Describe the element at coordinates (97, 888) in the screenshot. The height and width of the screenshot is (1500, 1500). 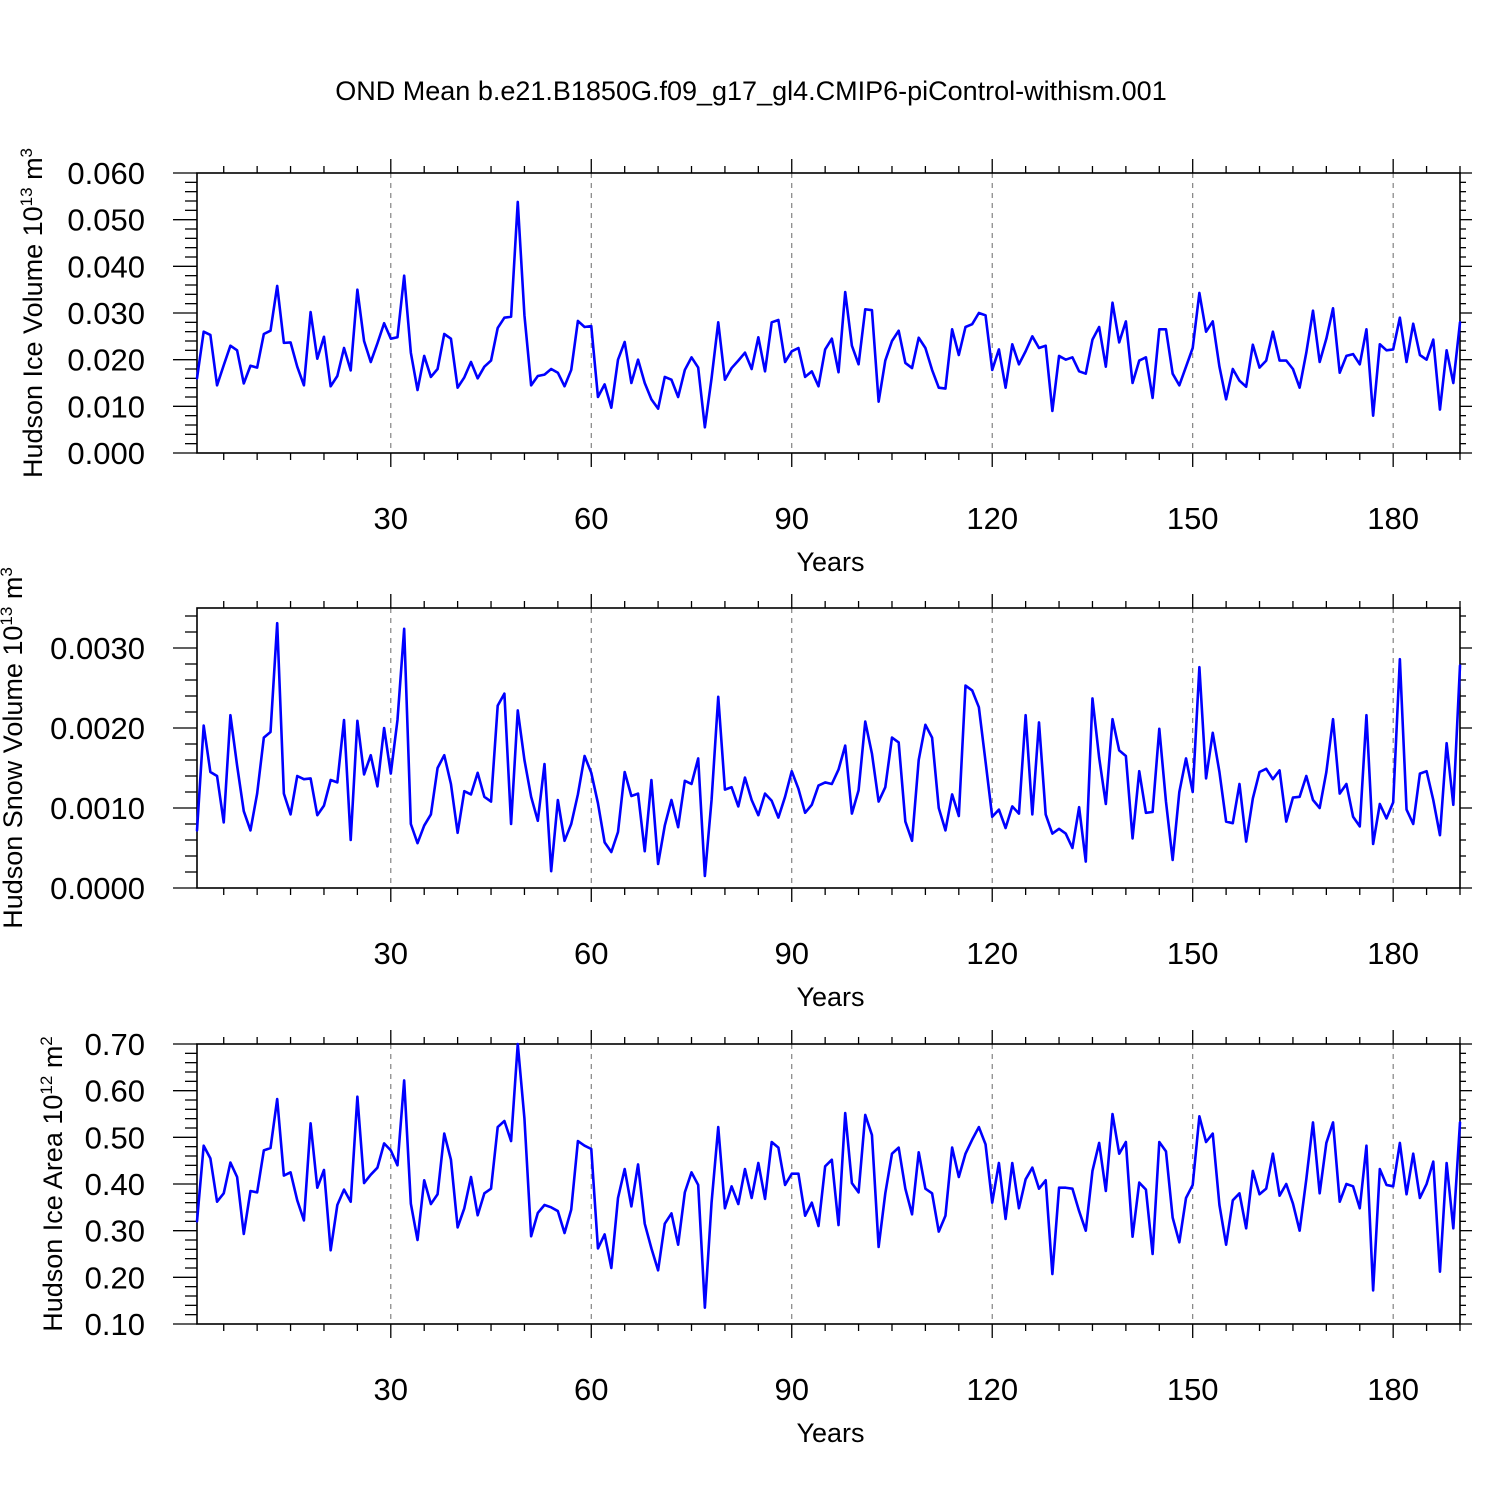
I see `y-tick-label: 0.0000` at that location.